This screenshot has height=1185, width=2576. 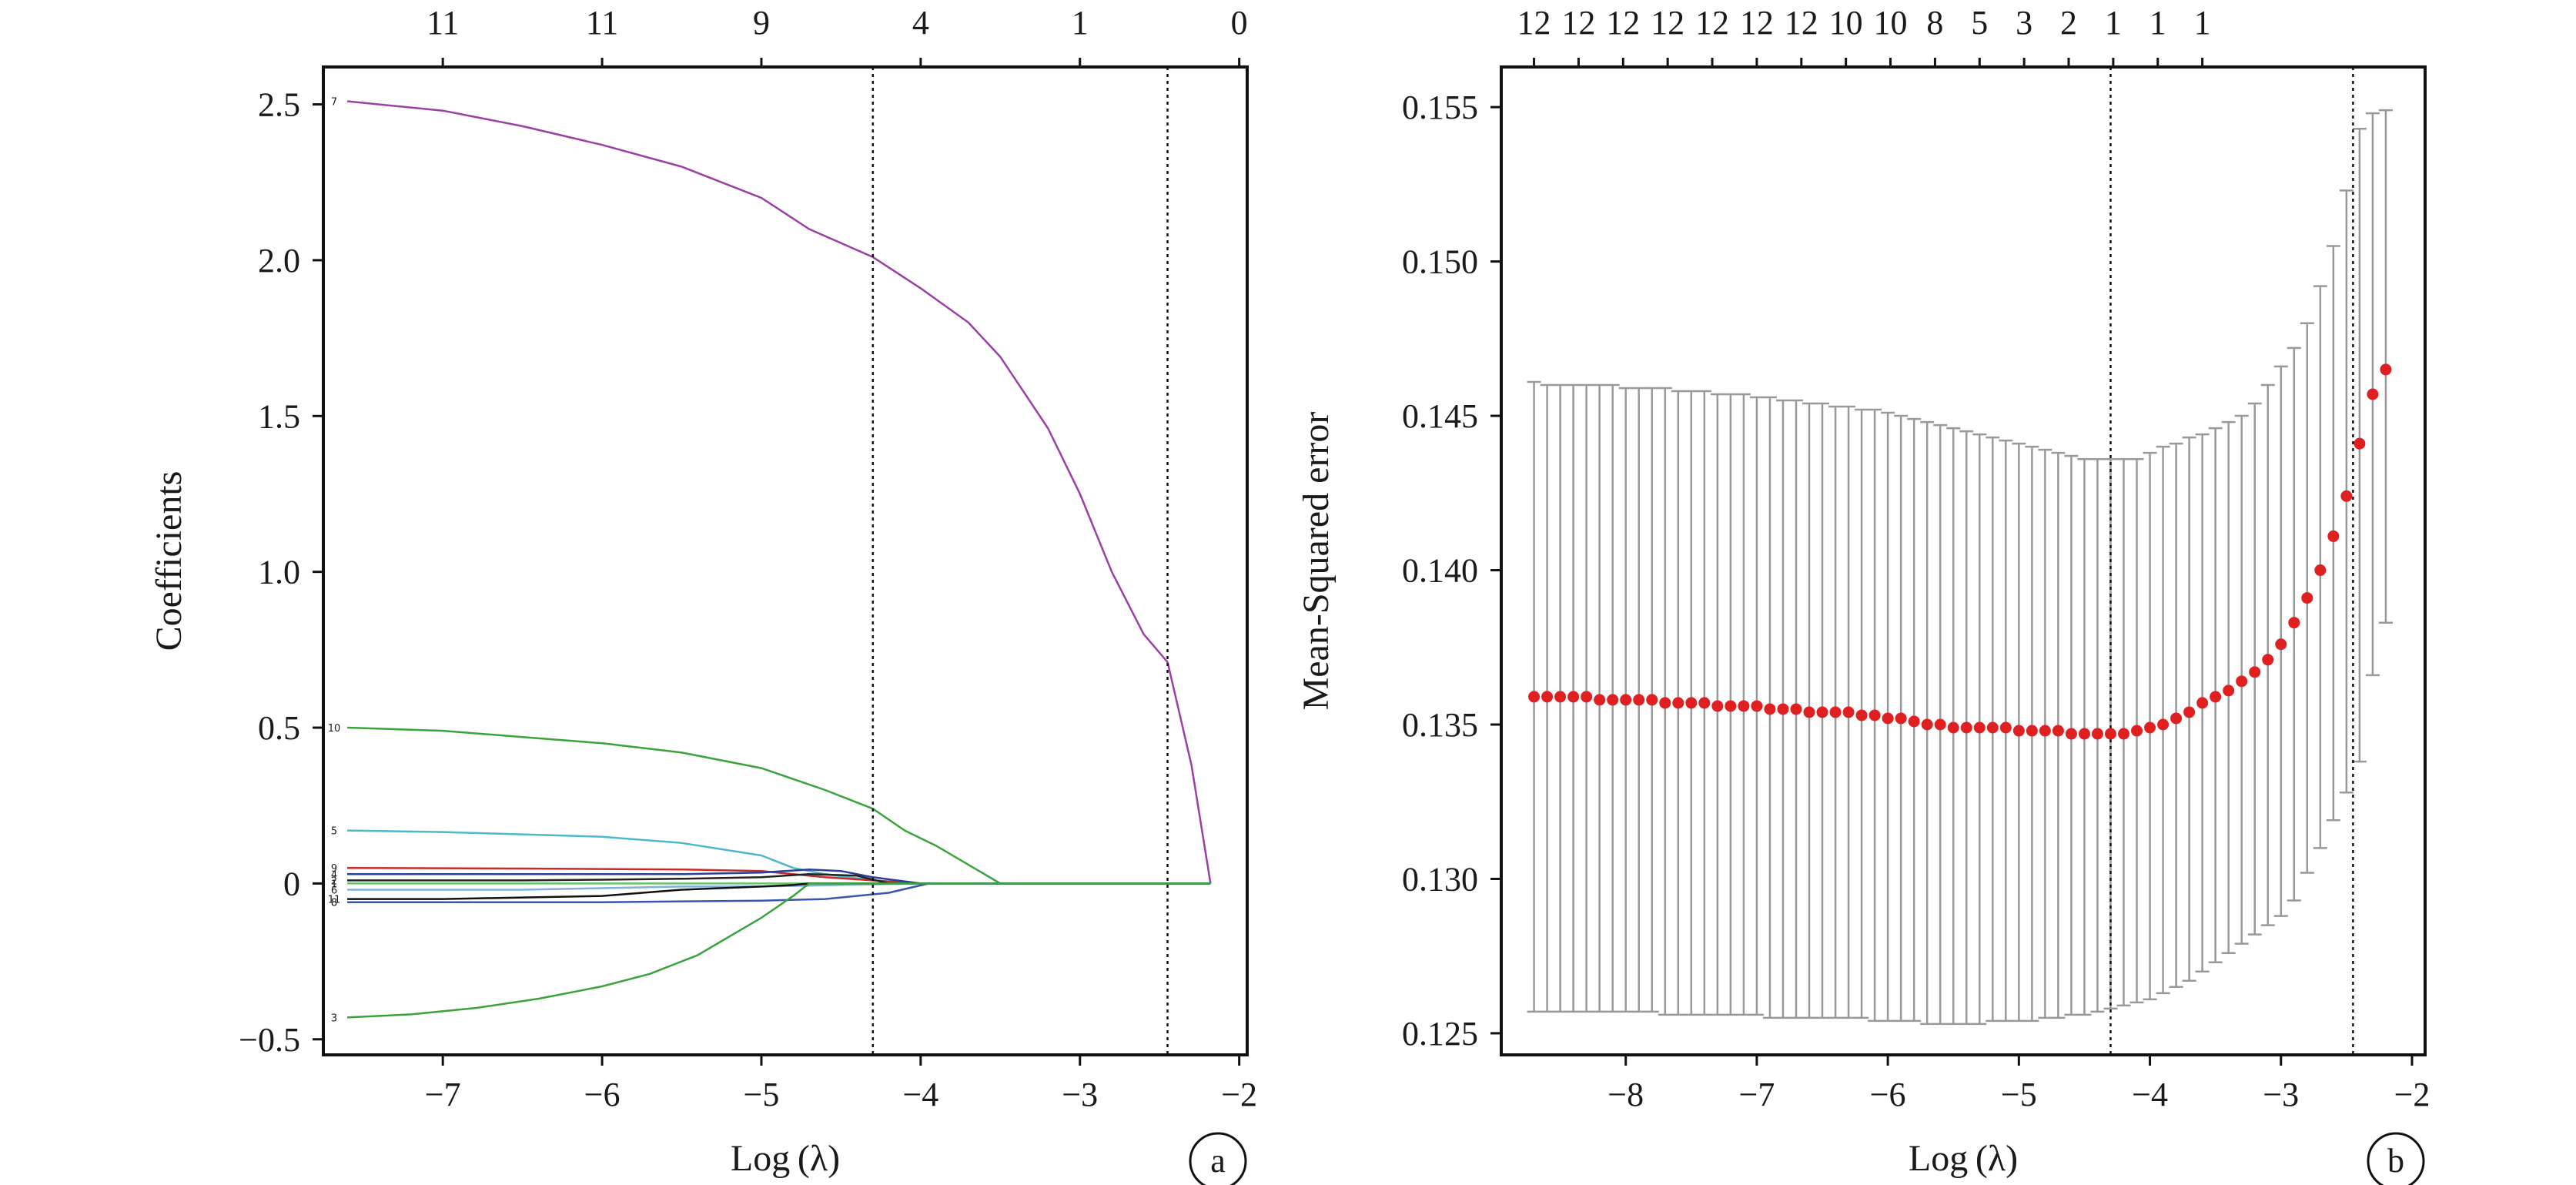 What do you see at coordinates (762, 23) in the screenshot?
I see `top-tick-label: 9` at bounding box center [762, 23].